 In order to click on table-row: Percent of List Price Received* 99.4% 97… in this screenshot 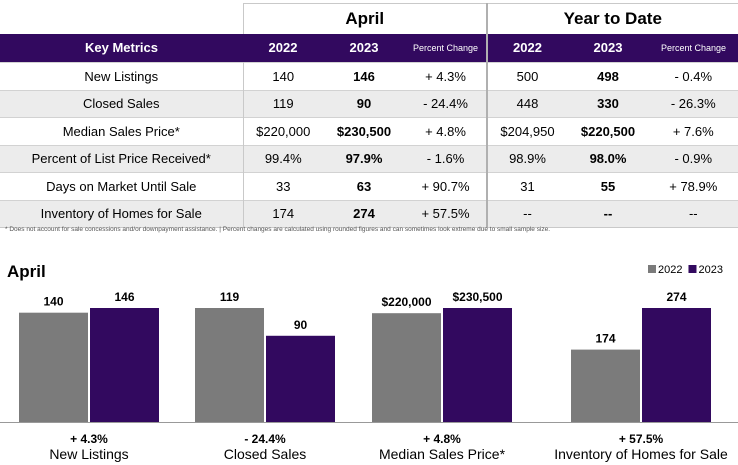, I will do `click(369, 158)`.